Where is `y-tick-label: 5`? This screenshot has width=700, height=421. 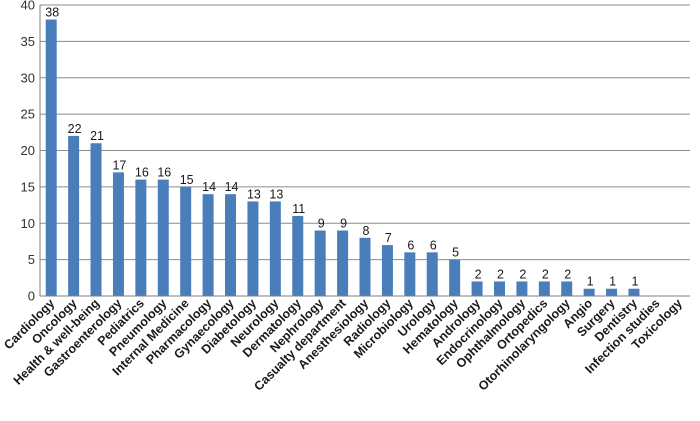
y-tick-label: 5 is located at coordinates (31, 259).